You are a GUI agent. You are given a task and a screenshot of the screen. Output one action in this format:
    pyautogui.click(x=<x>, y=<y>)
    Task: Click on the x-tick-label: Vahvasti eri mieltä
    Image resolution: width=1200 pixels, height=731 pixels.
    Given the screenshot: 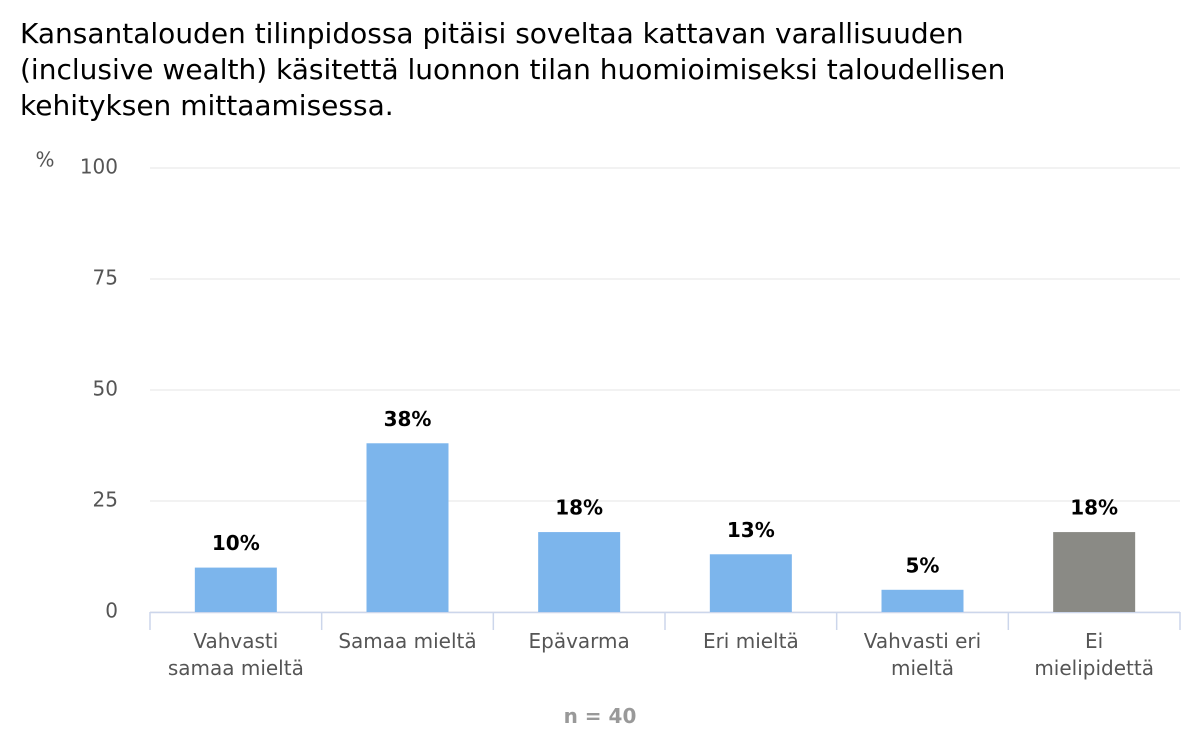 What is the action you would take?
    pyautogui.click(x=922, y=654)
    